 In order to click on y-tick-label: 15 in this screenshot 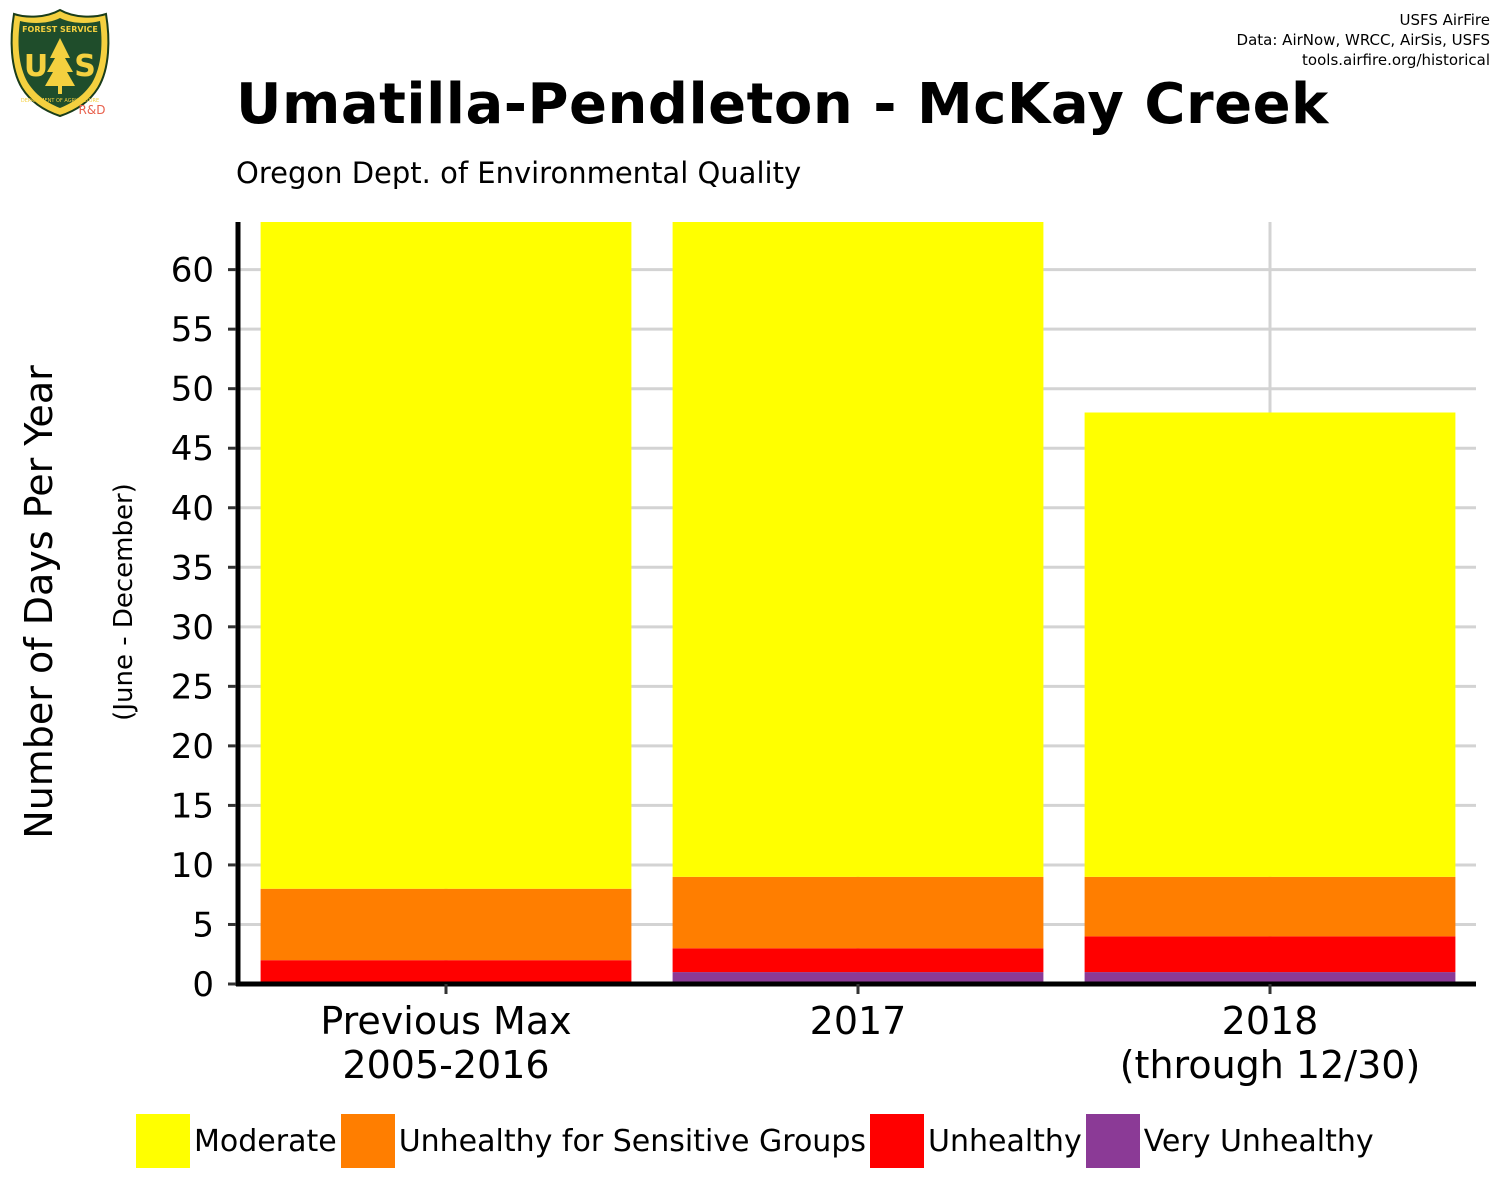, I will do `click(192, 806)`.